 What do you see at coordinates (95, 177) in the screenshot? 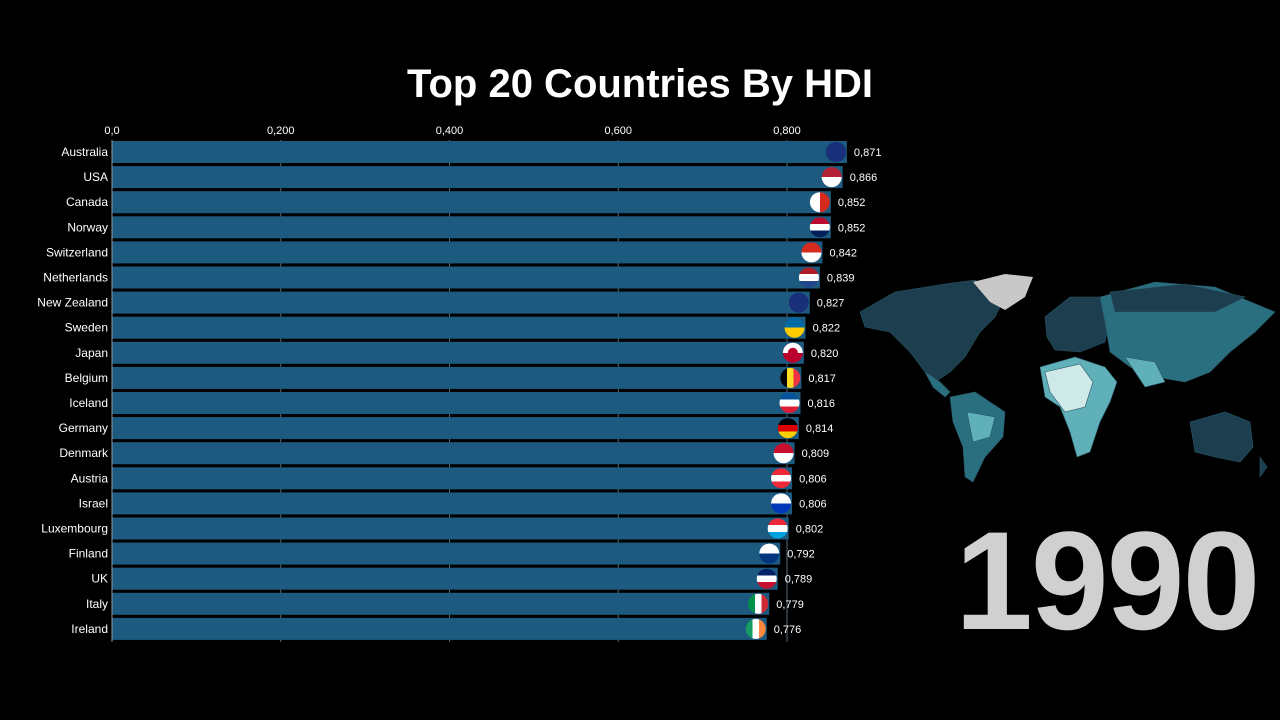
I see `category-label: USA` at bounding box center [95, 177].